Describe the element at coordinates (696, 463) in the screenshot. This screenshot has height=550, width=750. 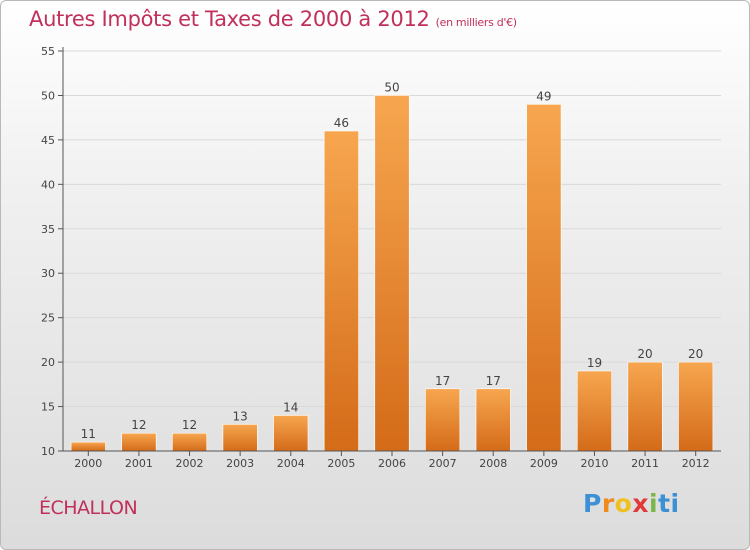
I see `x-tick-label: 2012` at that location.